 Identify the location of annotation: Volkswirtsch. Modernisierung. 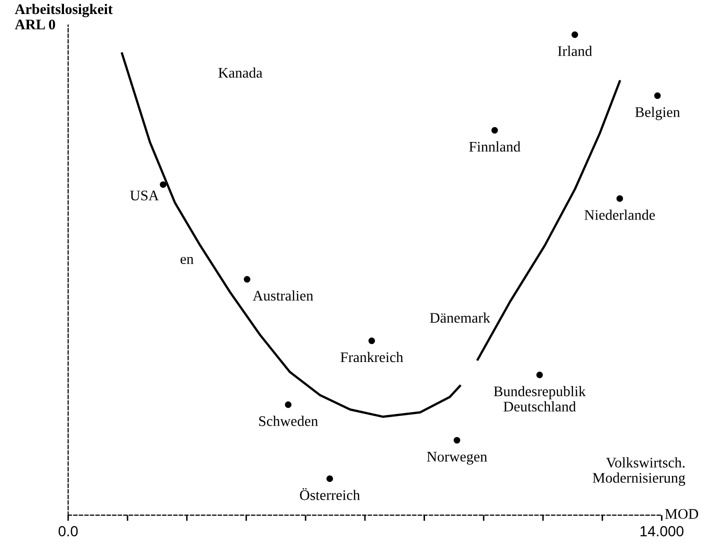
(639, 471).